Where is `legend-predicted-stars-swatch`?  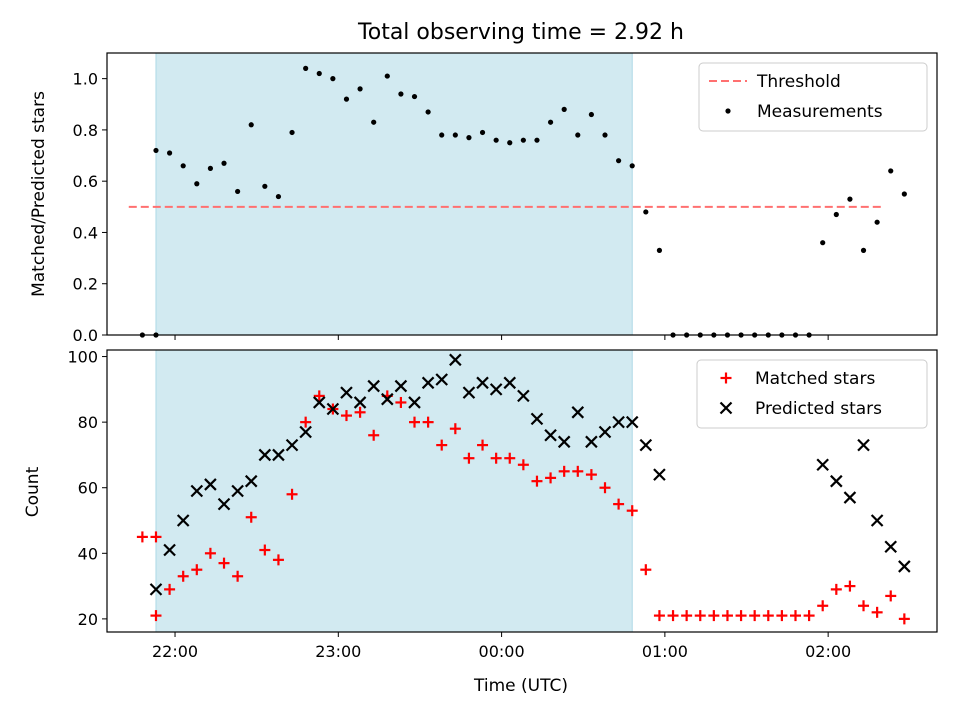
legend-predicted-stars-swatch is located at coordinates (726, 408).